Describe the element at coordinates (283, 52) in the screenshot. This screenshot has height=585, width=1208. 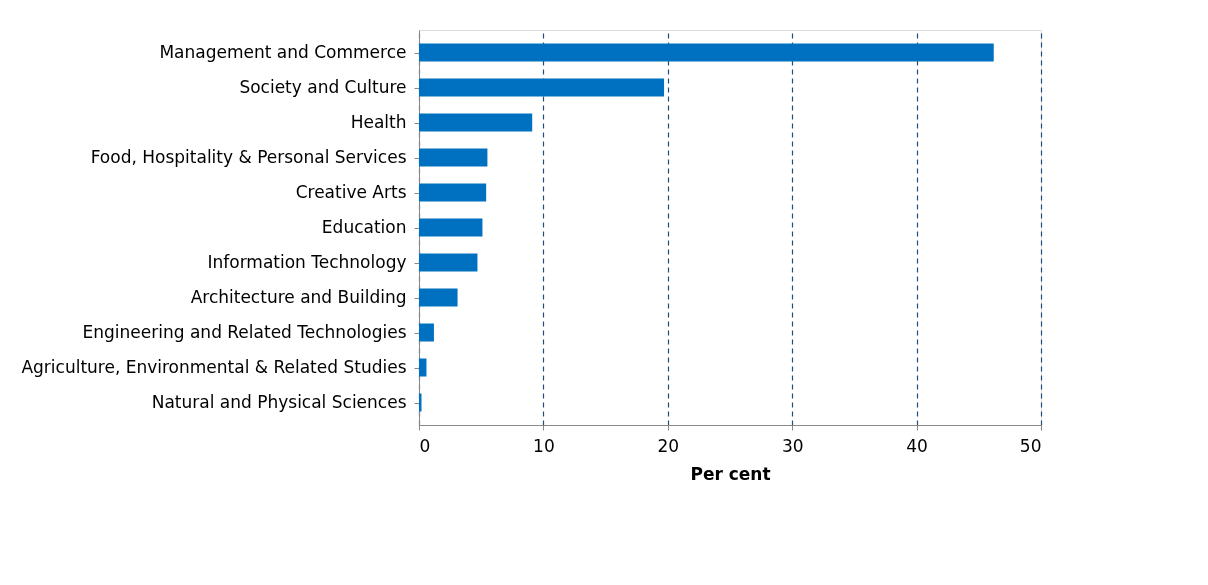
I see `y-tick-label: Management and Commerce` at that location.